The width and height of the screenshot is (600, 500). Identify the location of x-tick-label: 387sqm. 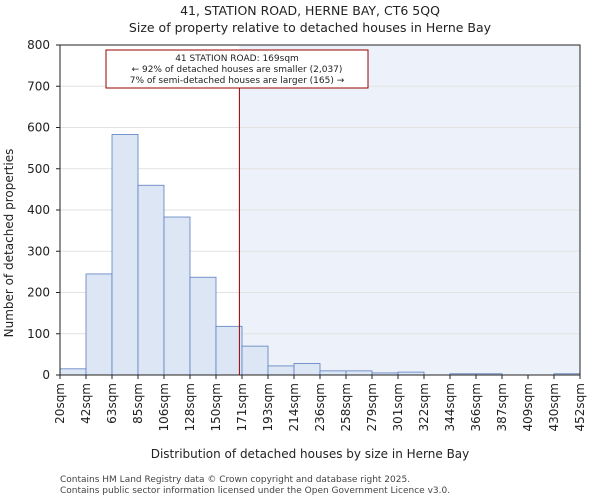
(502, 407).